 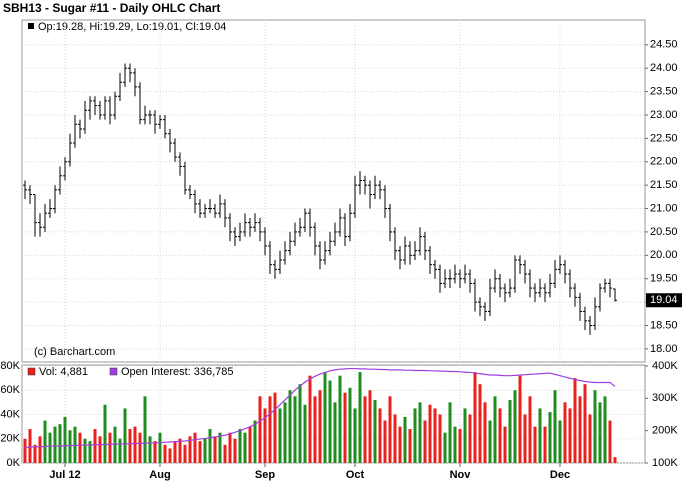 What do you see at coordinates (664, 68) in the screenshot?
I see `y-tick-label: 24.00` at bounding box center [664, 68].